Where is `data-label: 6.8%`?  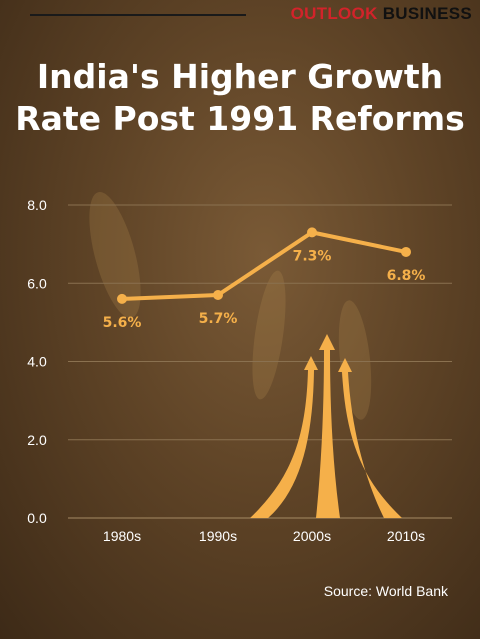
data-label: 6.8% is located at coordinates (406, 276).